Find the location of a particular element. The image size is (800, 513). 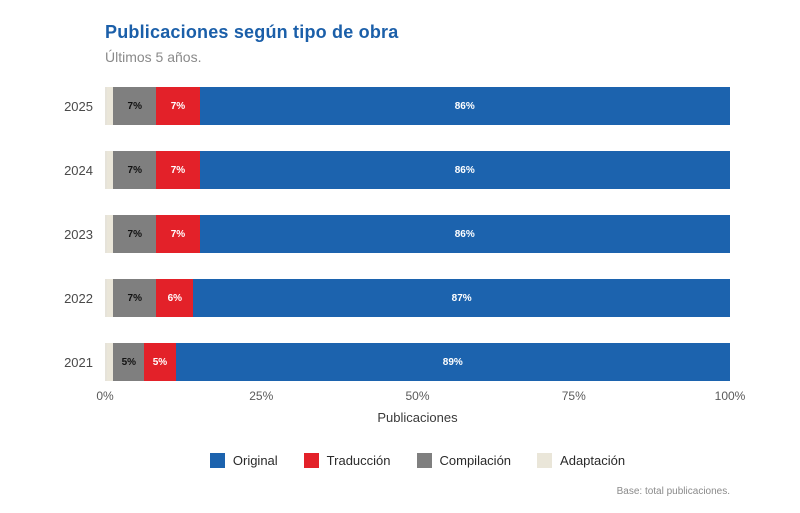

x-axis-label: Publicaciones is located at coordinates (417, 417).